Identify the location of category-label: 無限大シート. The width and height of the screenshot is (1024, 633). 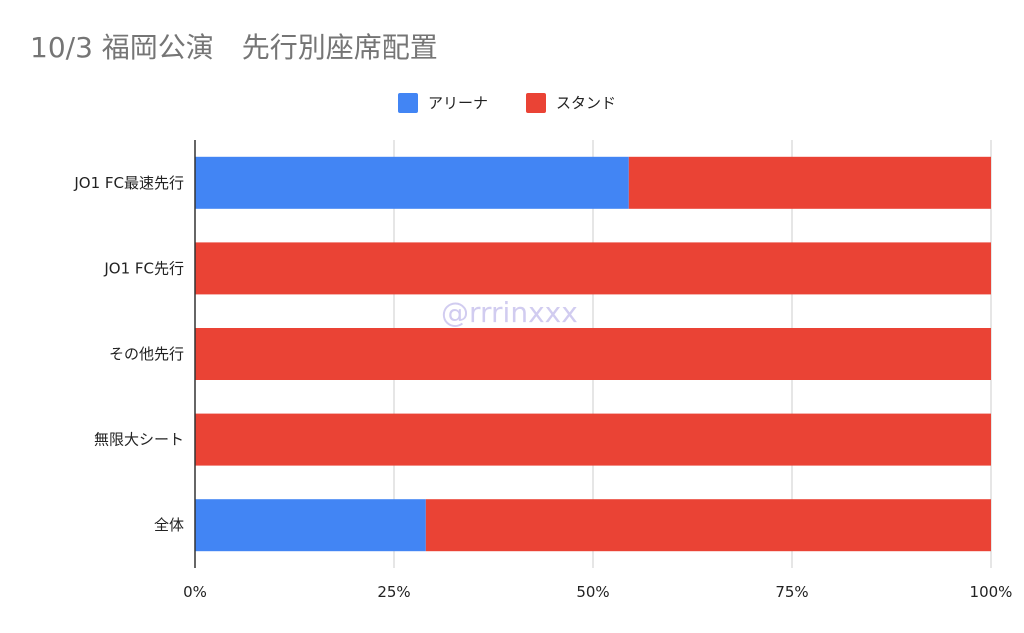
(139, 440).